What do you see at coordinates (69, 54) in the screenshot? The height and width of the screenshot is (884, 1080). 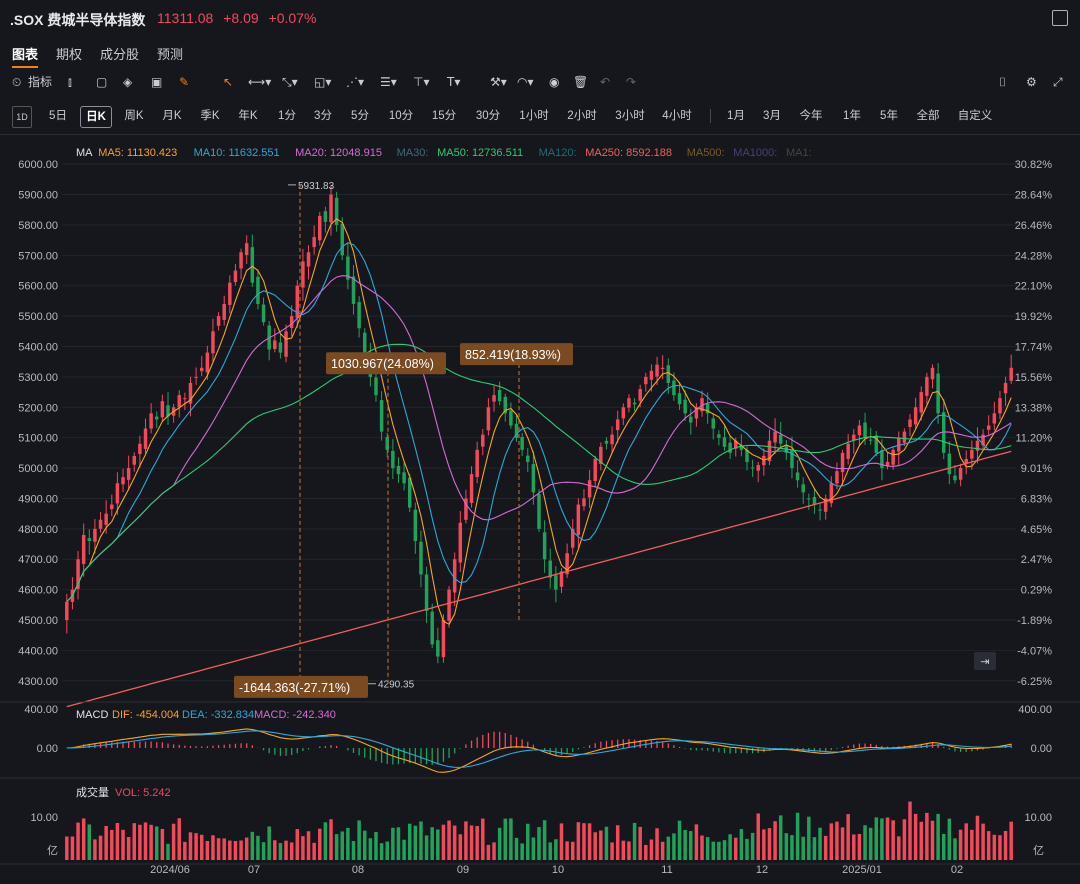 I see `tab-options: 期权` at bounding box center [69, 54].